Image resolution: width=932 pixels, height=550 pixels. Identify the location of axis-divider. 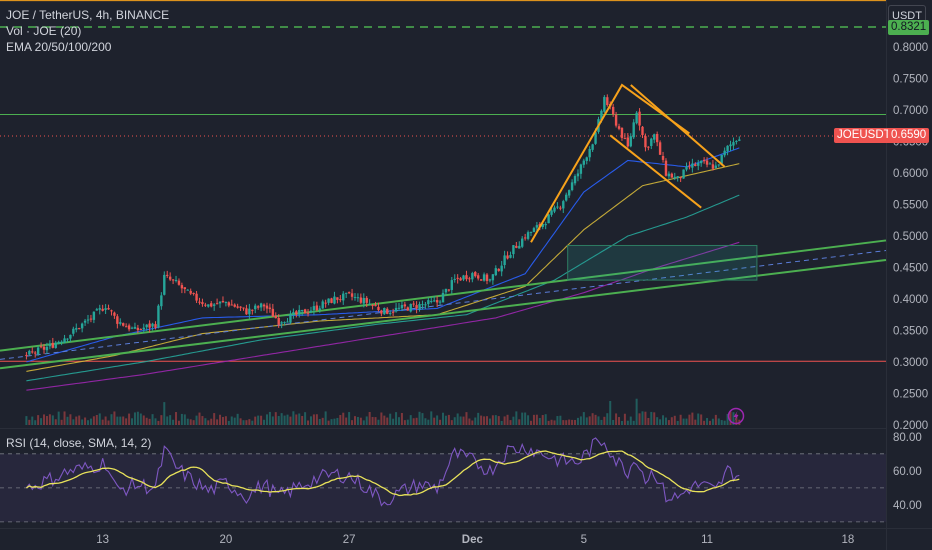
(886, 275).